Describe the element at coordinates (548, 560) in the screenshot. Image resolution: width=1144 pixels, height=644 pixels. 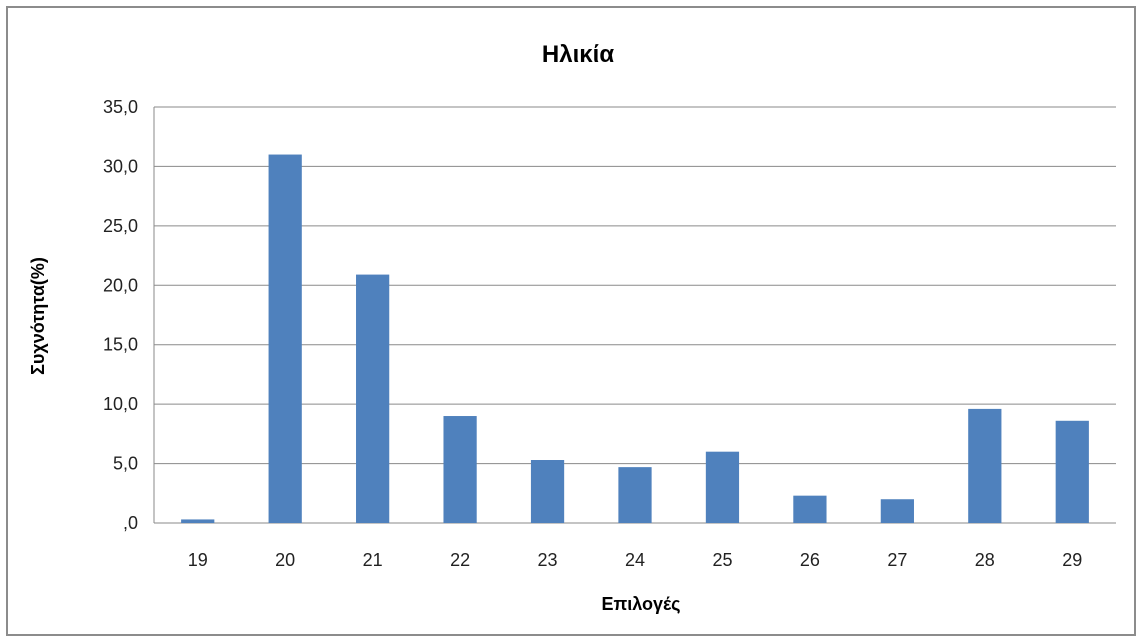
I see `x-tick-label: 23` at that location.